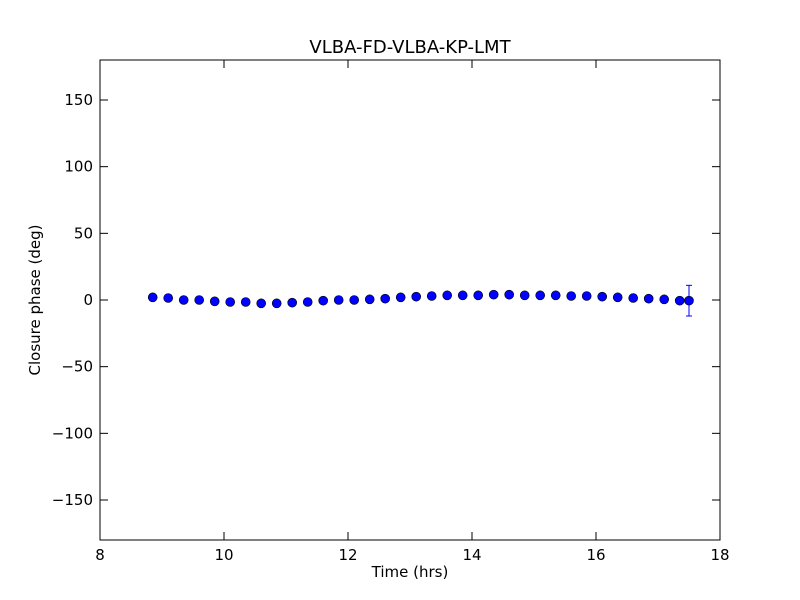 This screenshot has width=800, height=600. What do you see at coordinates (595, 555) in the screenshot?
I see `x-tick-label: 16` at bounding box center [595, 555].